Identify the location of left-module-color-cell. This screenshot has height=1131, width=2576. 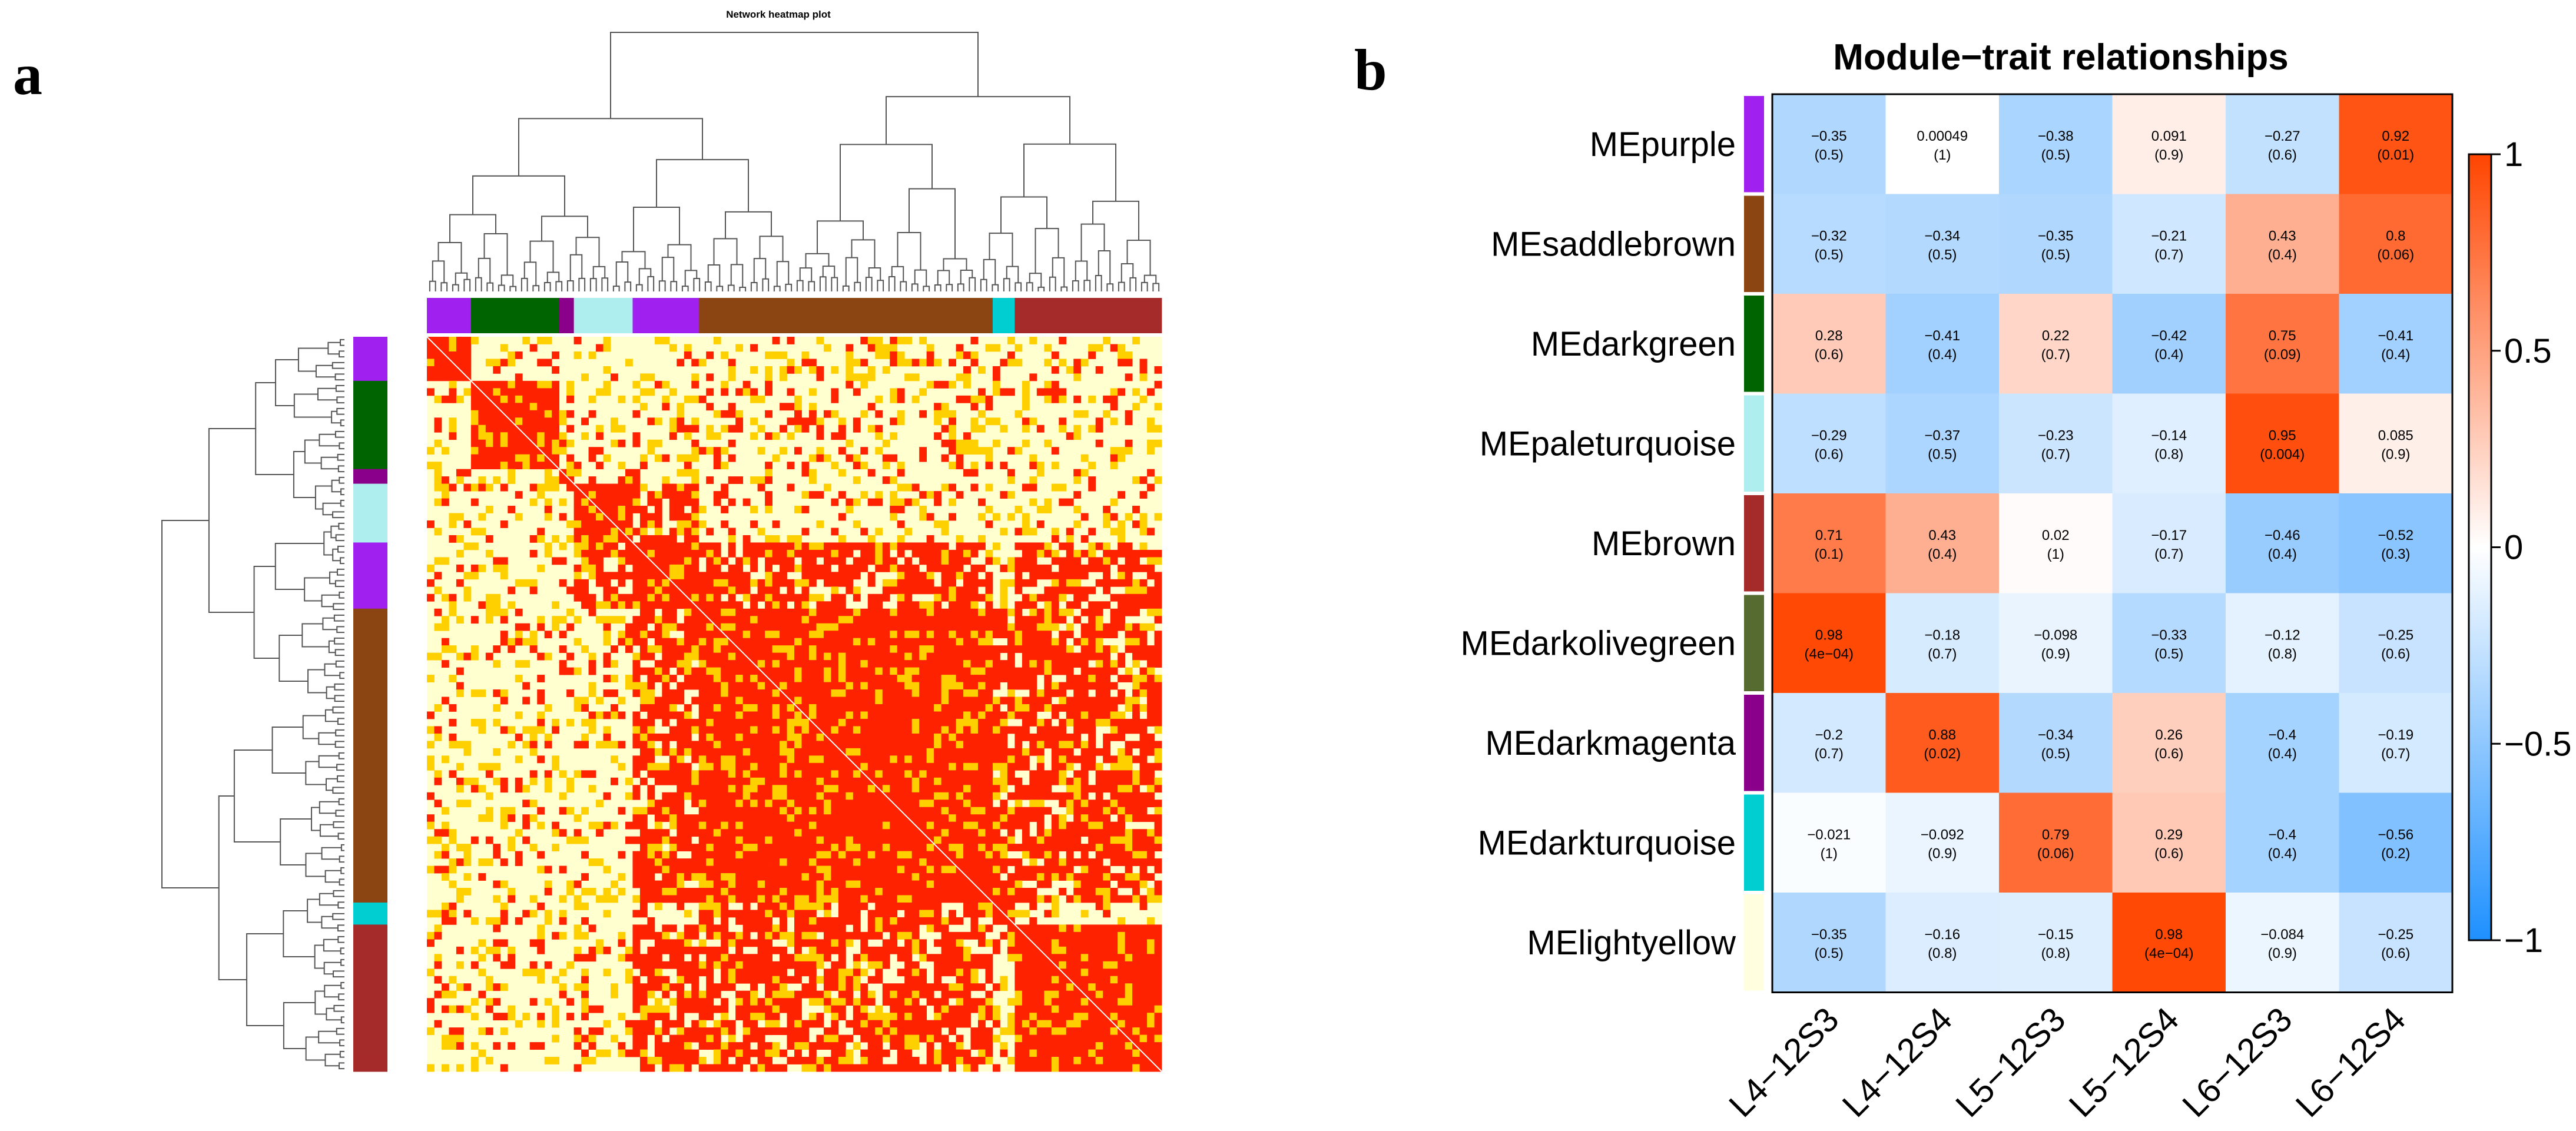
(370, 759).